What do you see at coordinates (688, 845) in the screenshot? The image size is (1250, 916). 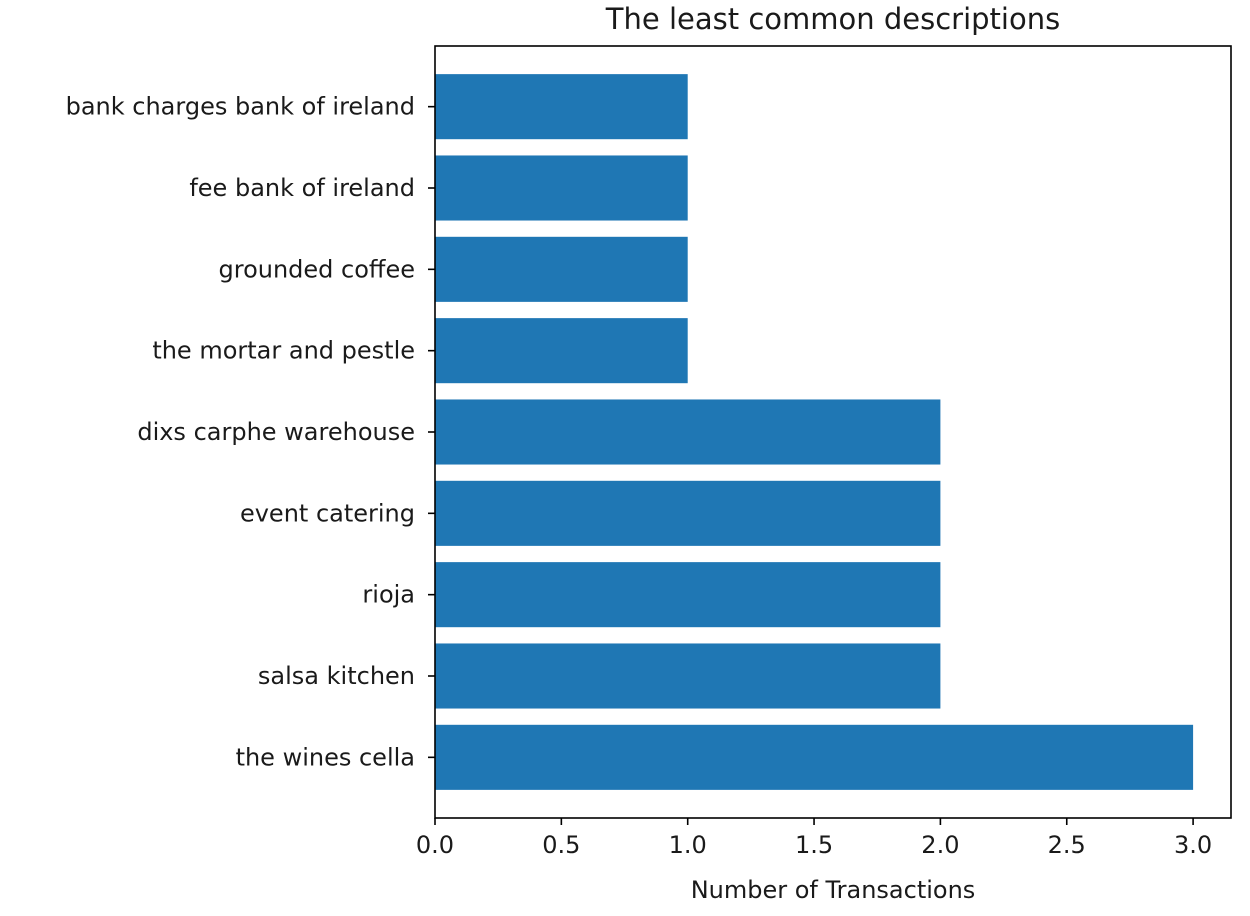 I see `x-tick-label: 1.0` at bounding box center [688, 845].